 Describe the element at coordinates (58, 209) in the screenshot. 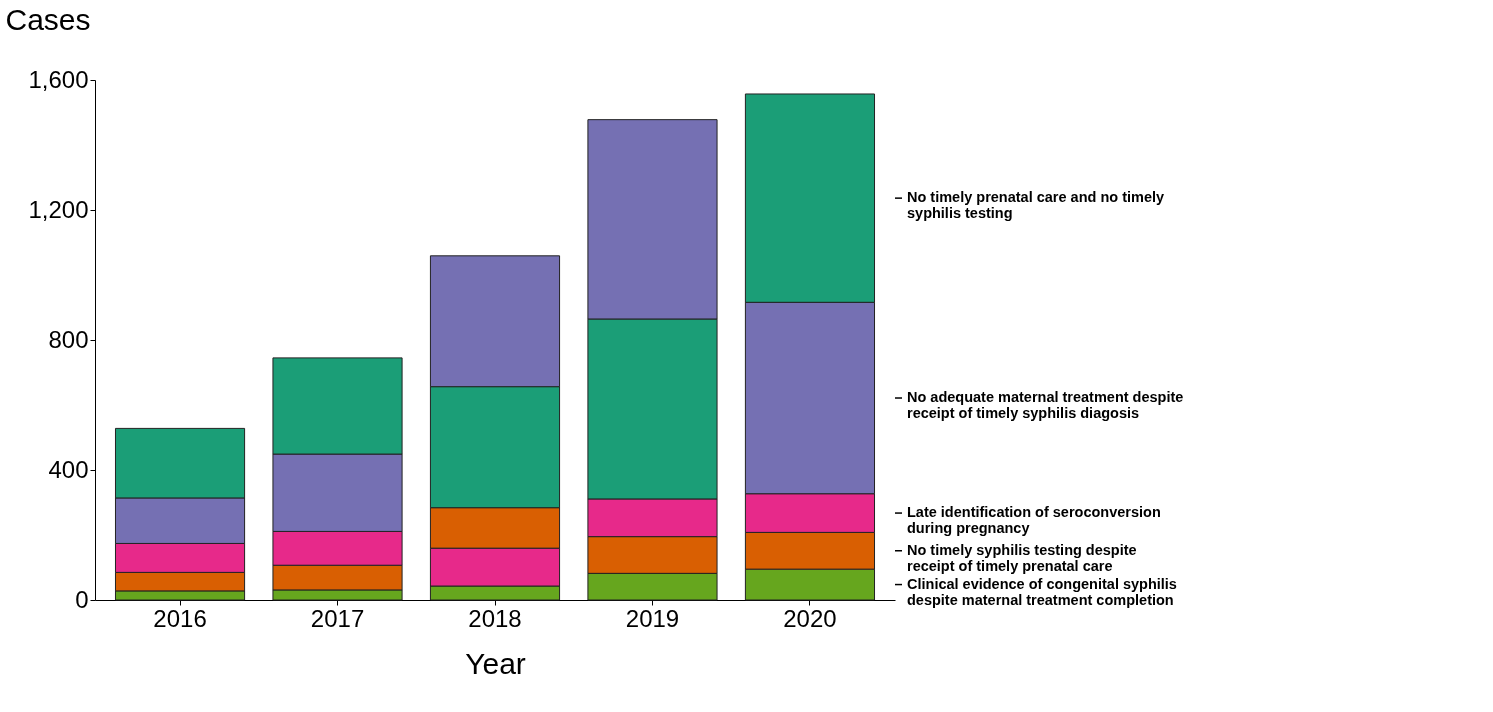

I see `y-tick-label: 1,200` at that location.